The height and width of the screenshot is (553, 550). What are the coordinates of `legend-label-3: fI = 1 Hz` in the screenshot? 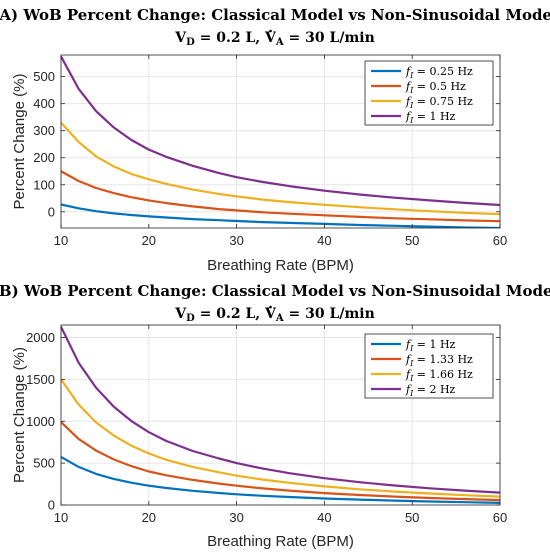 It's located at (430, 117).